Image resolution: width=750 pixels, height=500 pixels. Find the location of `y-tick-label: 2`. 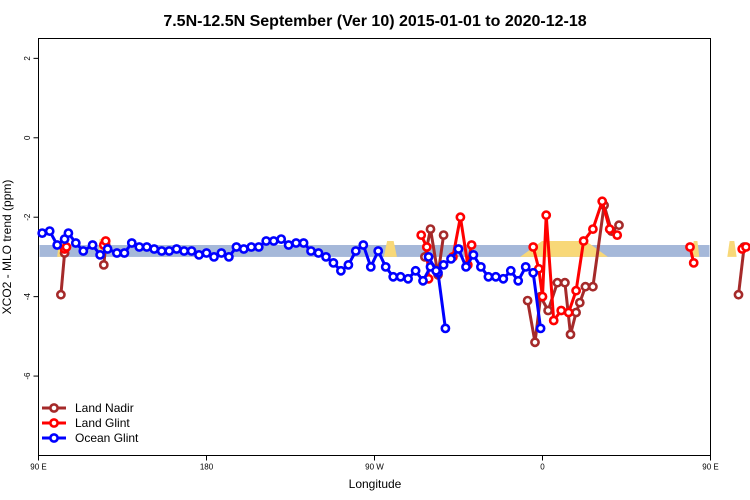

y-tick-label: 2 is located at coordinates (27, 58).